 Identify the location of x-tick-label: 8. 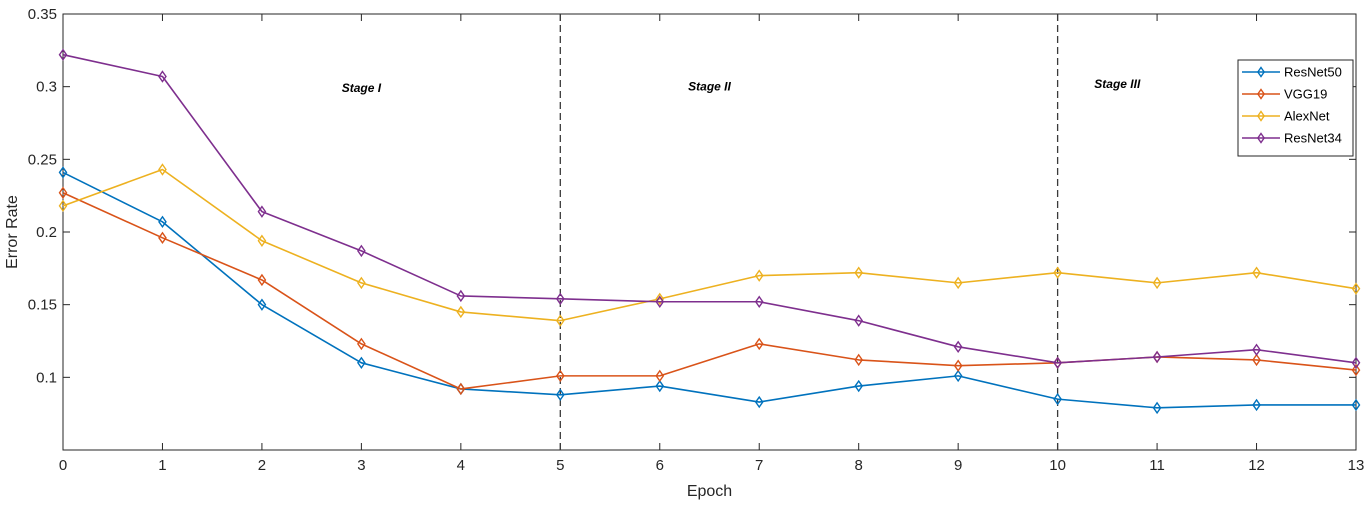
(859, 465).